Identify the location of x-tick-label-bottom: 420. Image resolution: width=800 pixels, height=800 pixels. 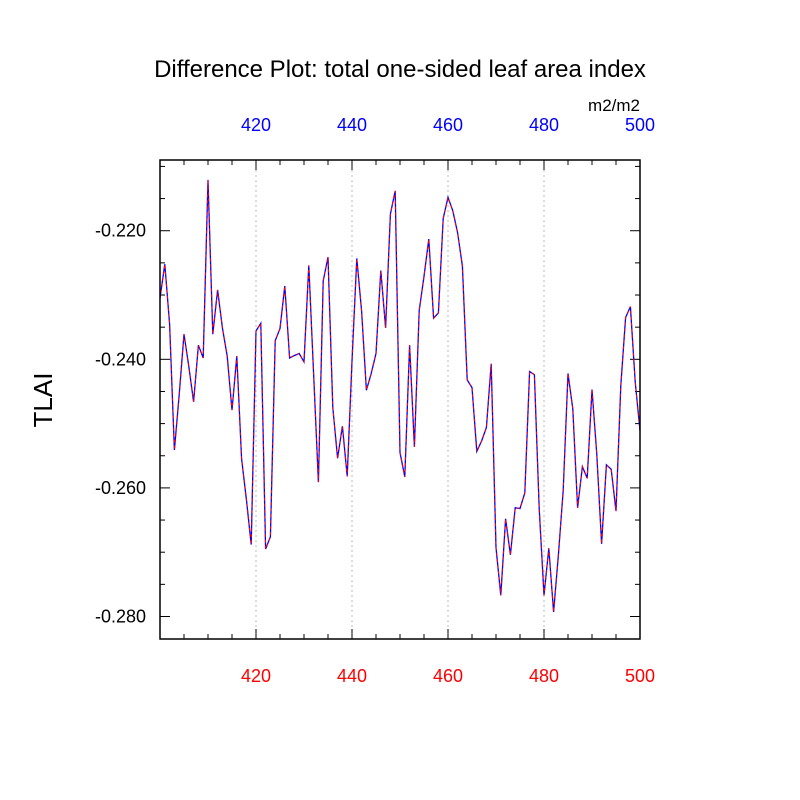
(256, 676).